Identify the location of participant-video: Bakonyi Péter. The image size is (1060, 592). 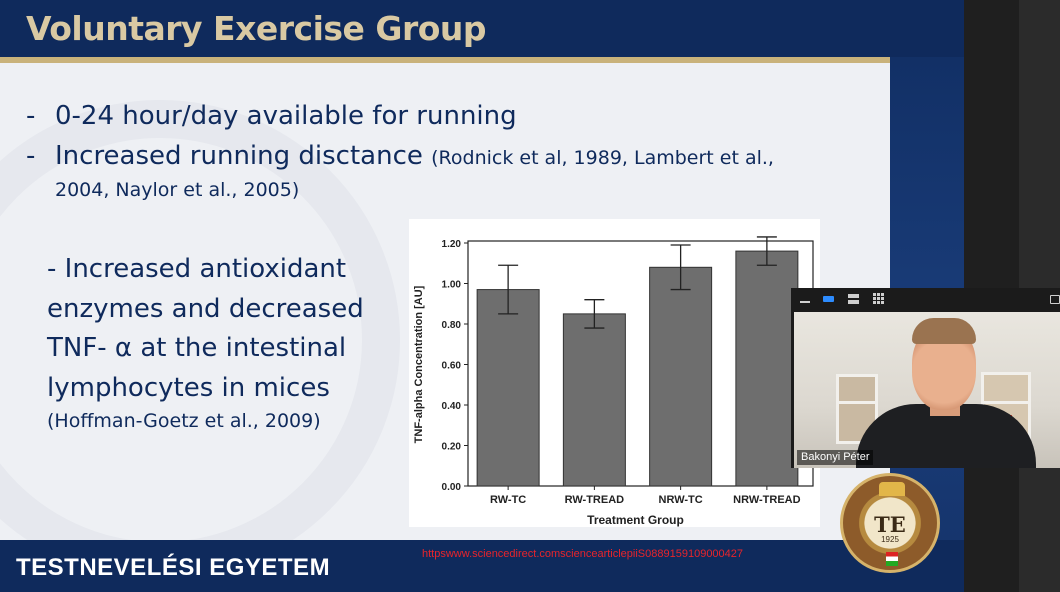
(927, 390).